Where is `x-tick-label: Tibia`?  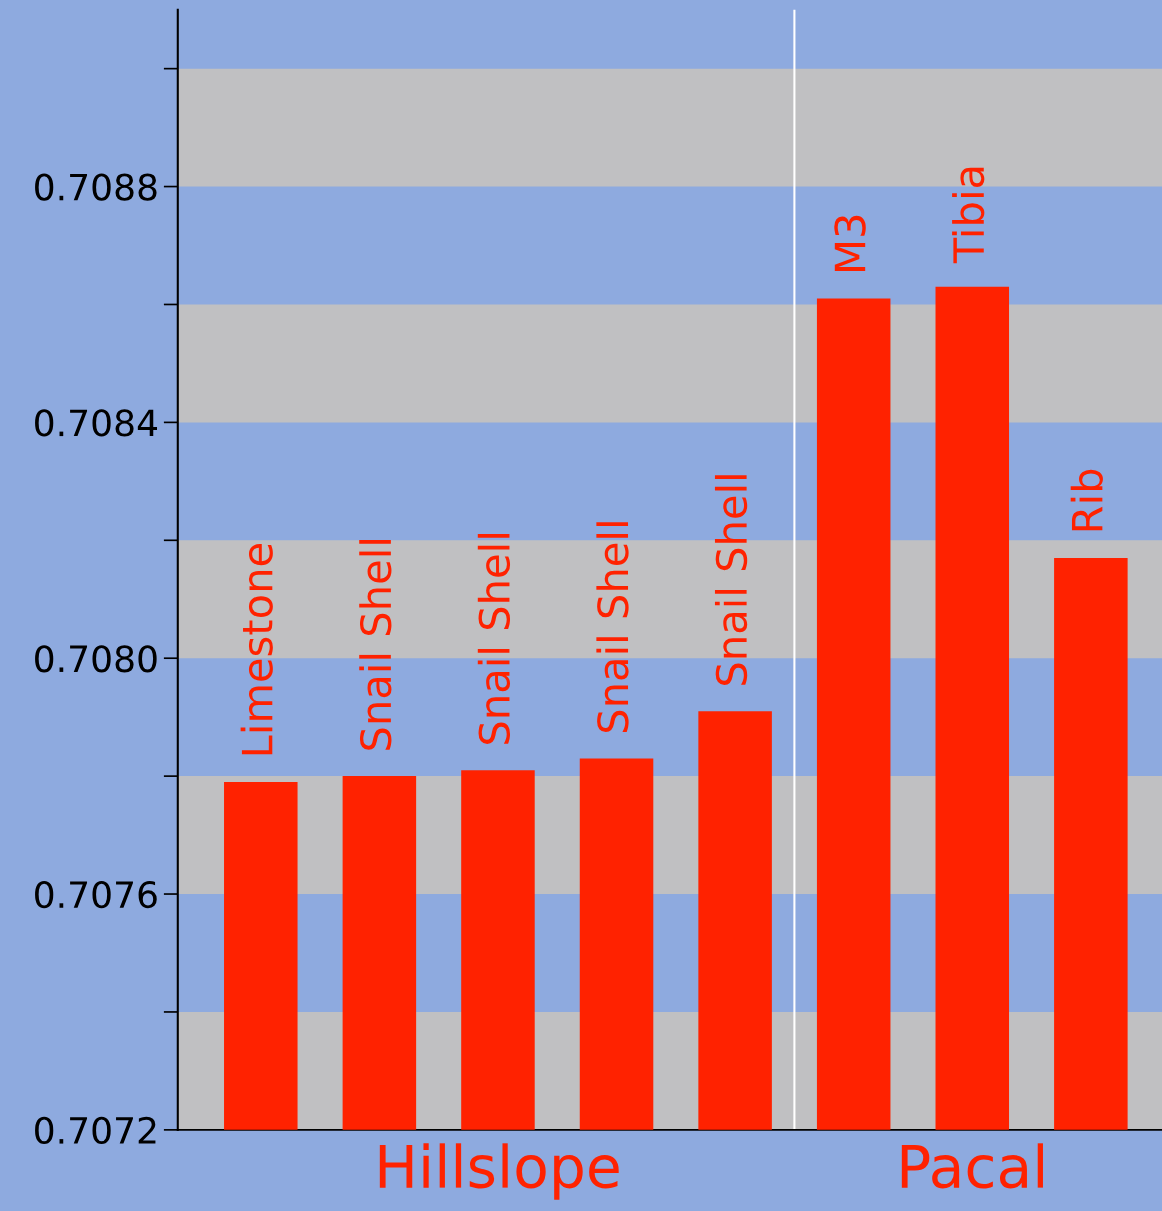 x-tick-label: Tibia is located at coordinates (968, 215).